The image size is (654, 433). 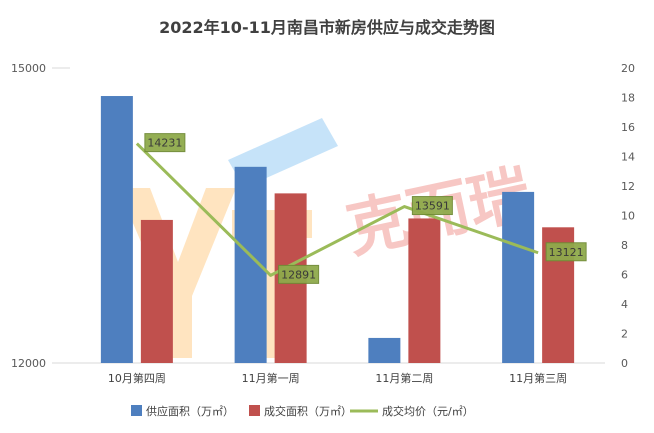 I want to click on left-axis-tick-label: 15000, so click(x=28, y=68).